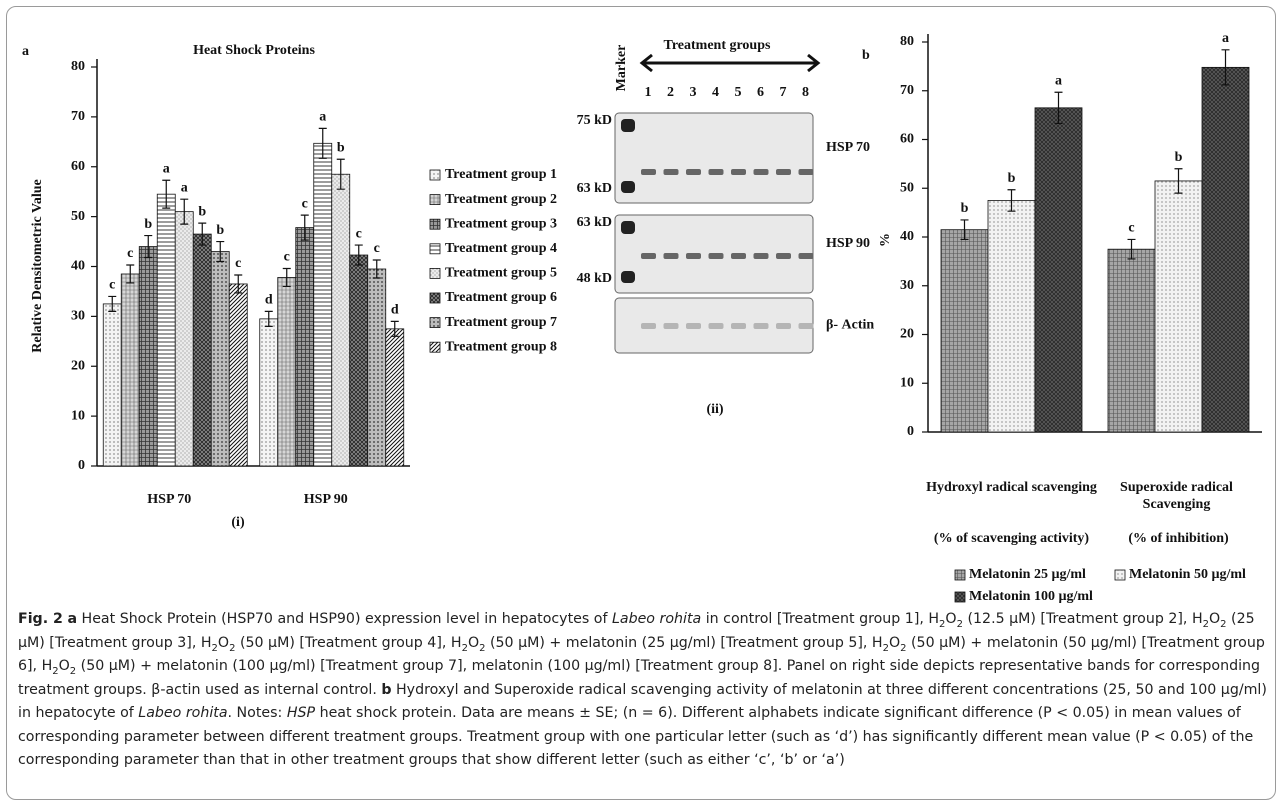 The image size is (1284, 808). Describe the element at coordinates (907, 382) in the screenshot. I see `y-tick-label: 10` at that location.